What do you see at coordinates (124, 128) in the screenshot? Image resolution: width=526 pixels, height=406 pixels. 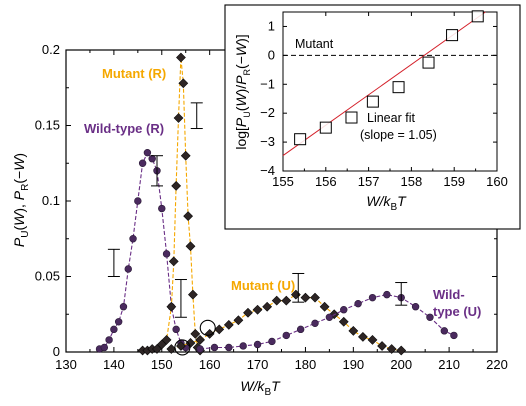 I see `annotation-wildtype-r: Wild-type (R)` at bounding box center [124, 128].